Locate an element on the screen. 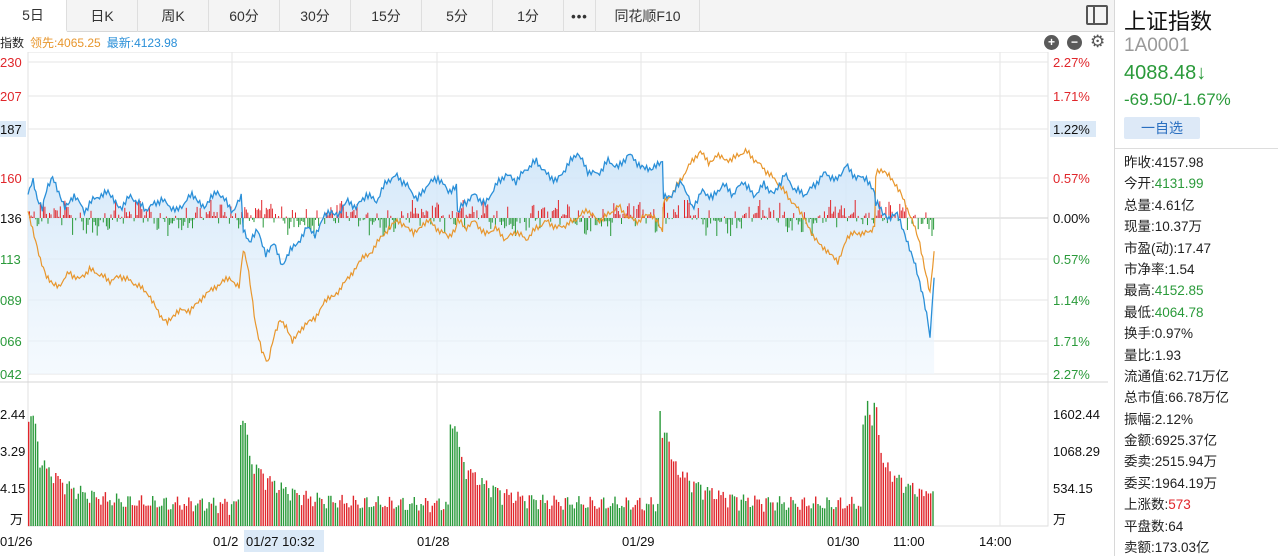 This screenshot has height=556, width=1278. x-axis-label: 01/29 is located at coordinates (638, 541).